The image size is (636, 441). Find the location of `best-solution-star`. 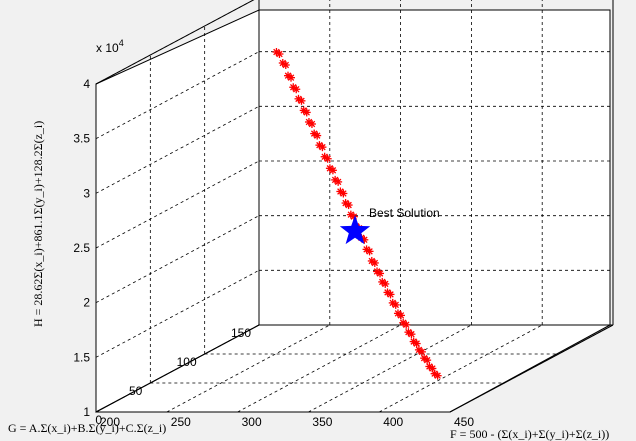

best-solution-star is located at coordinates (355, 230).